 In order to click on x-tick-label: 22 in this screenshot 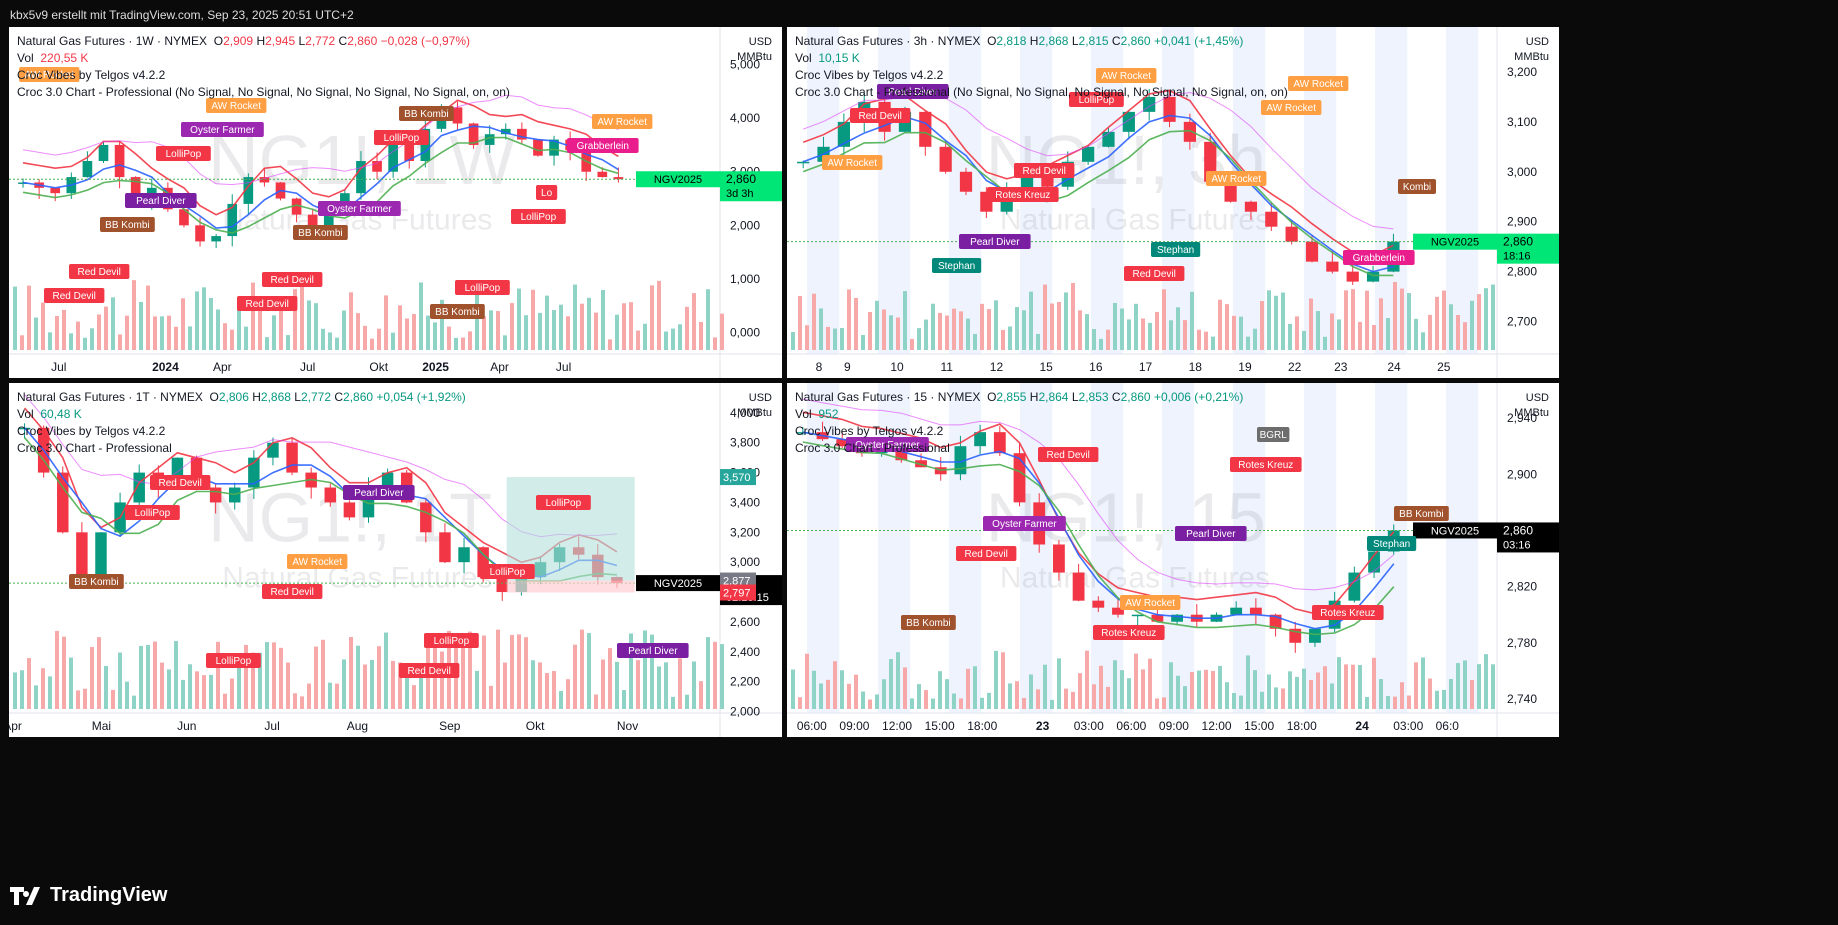, I will do `click(1295, 367)`.